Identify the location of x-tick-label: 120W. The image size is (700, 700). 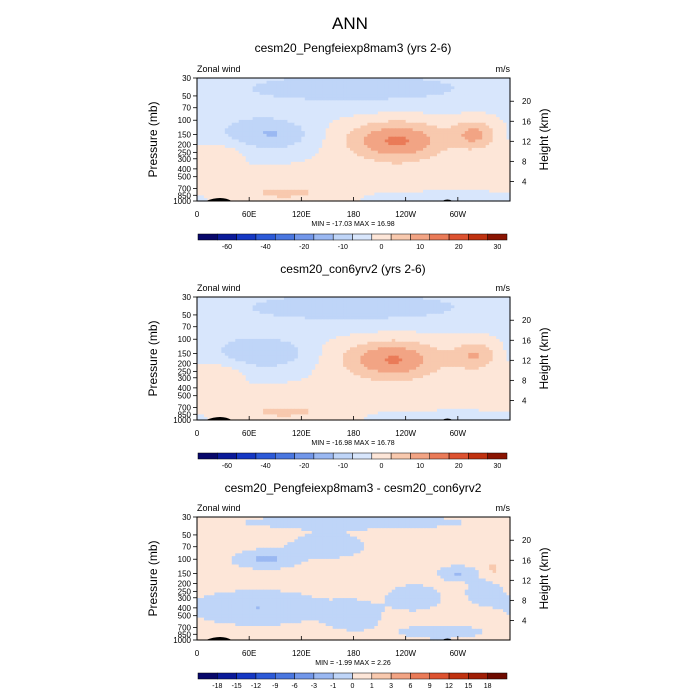
(405, 653).